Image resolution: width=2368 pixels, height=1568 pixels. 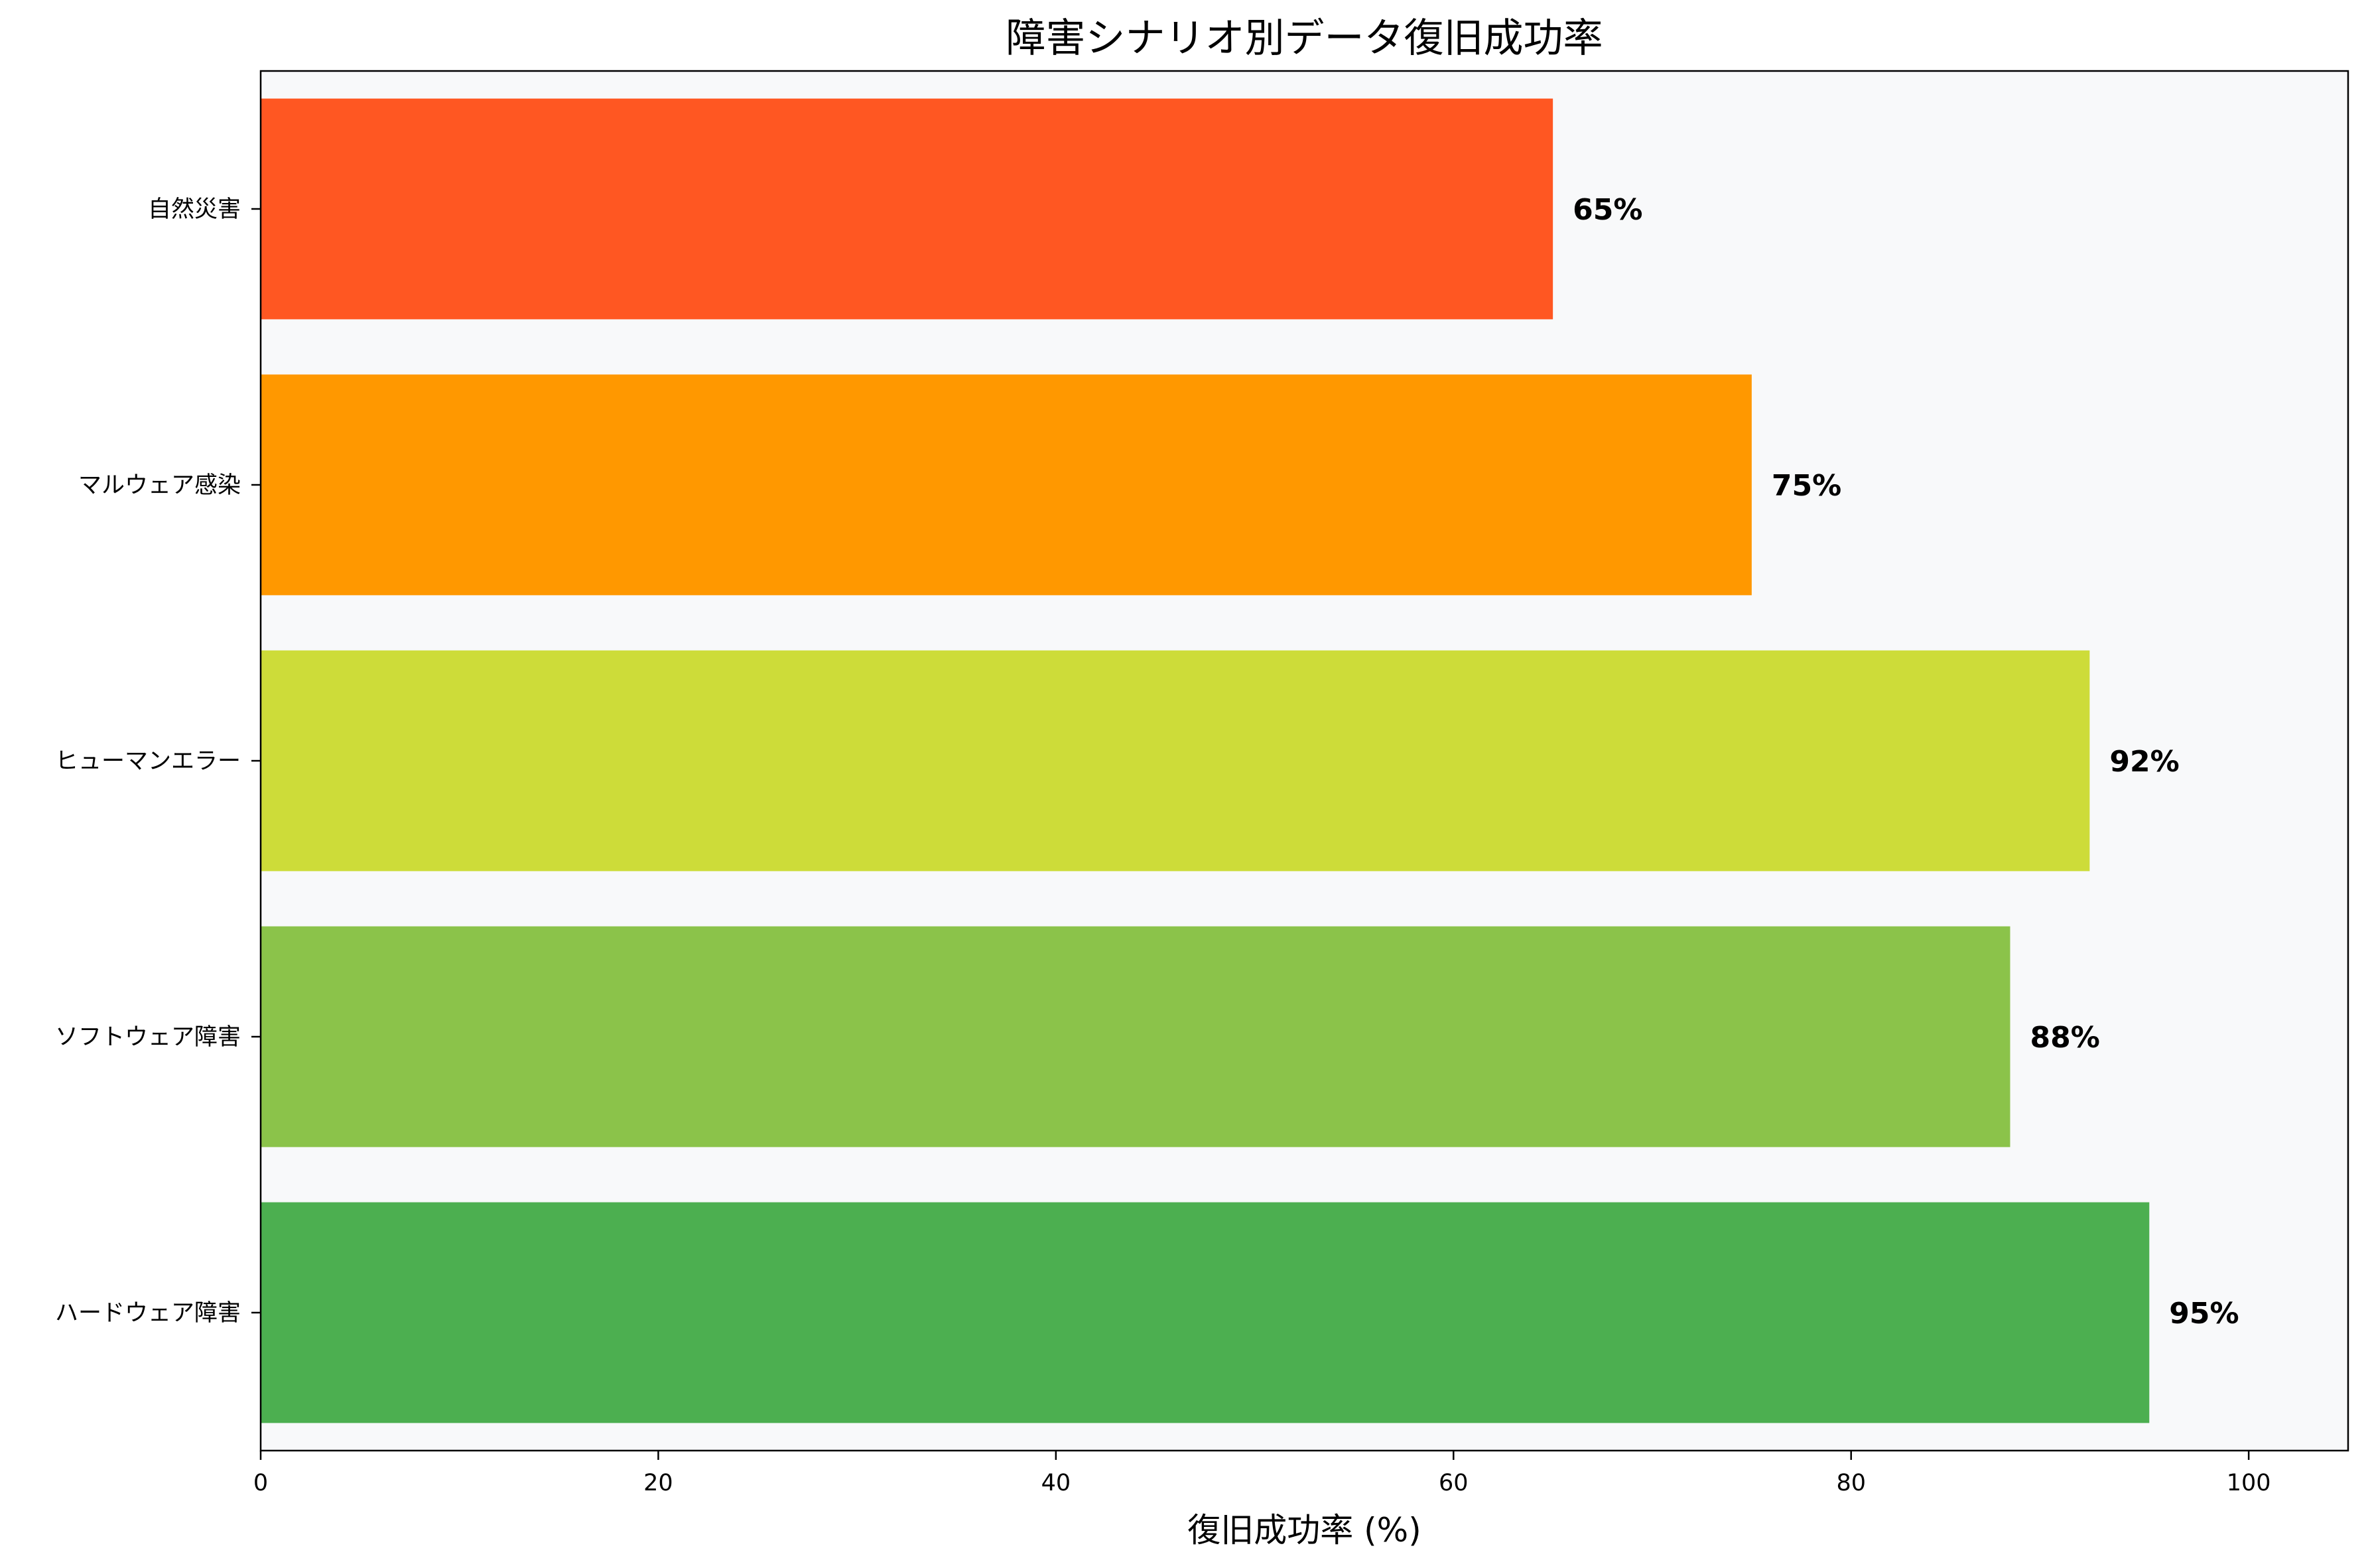 What do you see at coordinates (1304, 1530) in the screenshot?
I see `x-axis-title: 復旧成功率 (%)` at bounding box center [1304, 1530].